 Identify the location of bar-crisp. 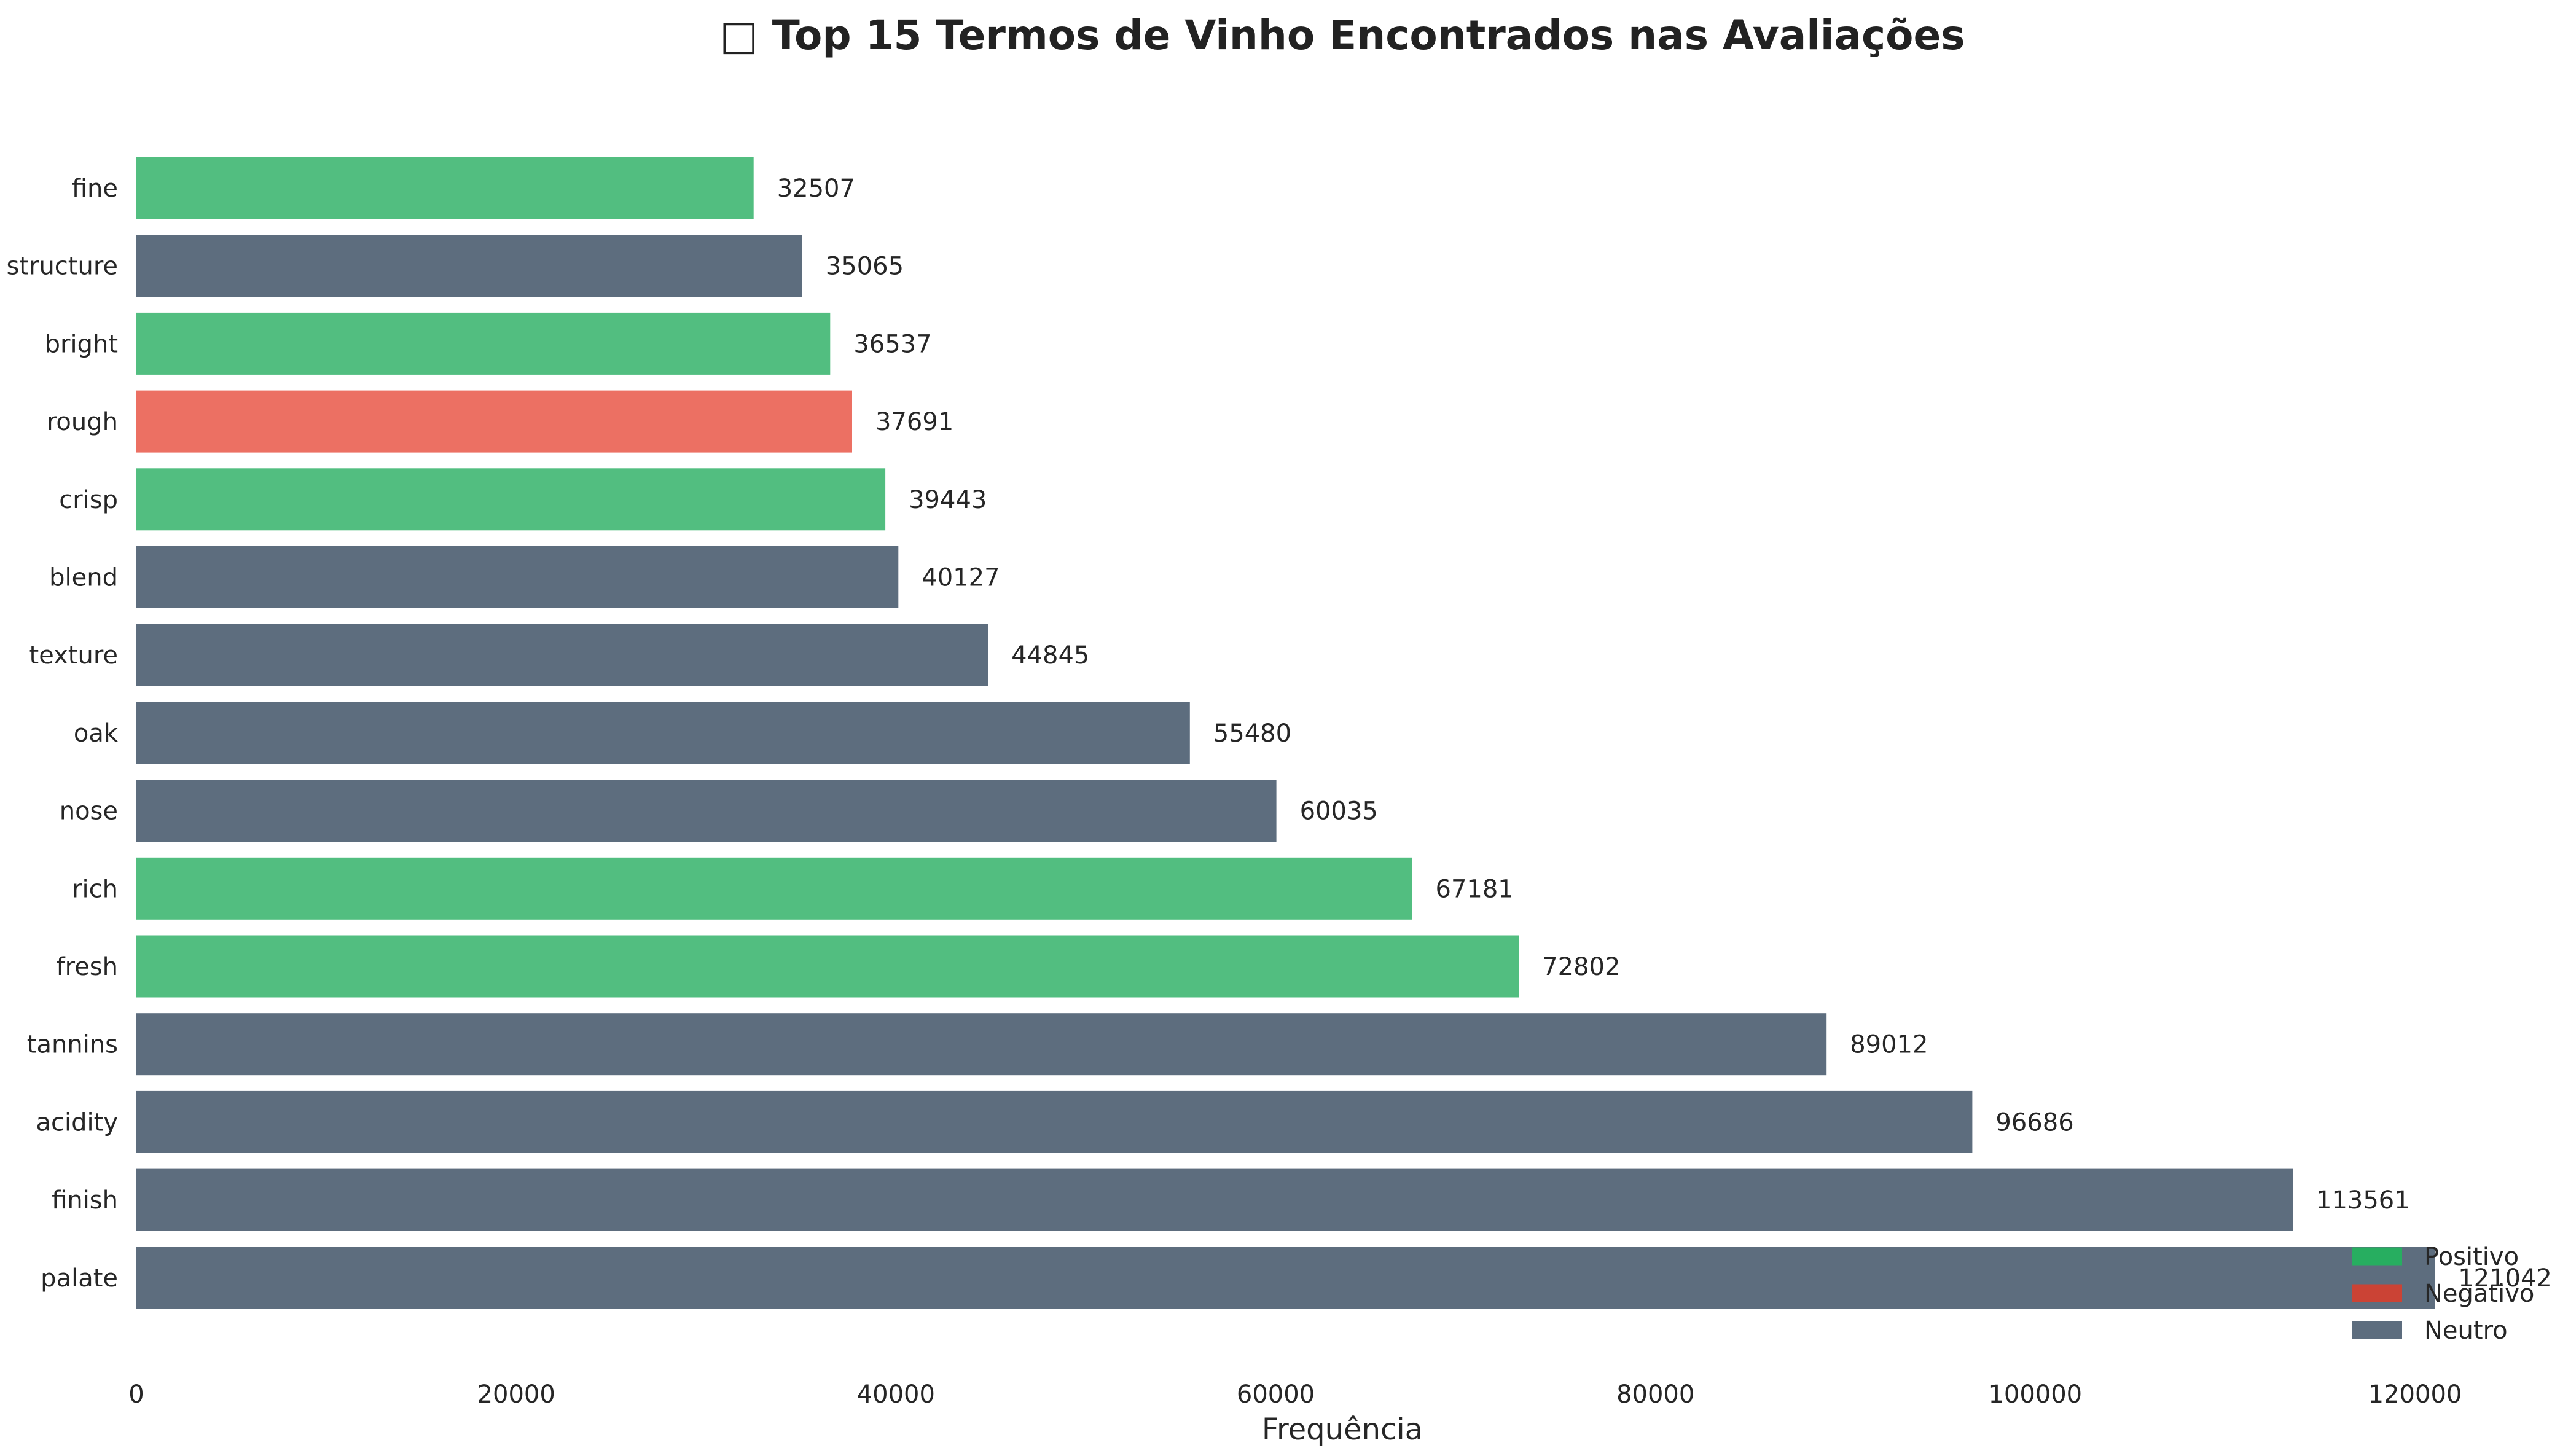
(511, 499).